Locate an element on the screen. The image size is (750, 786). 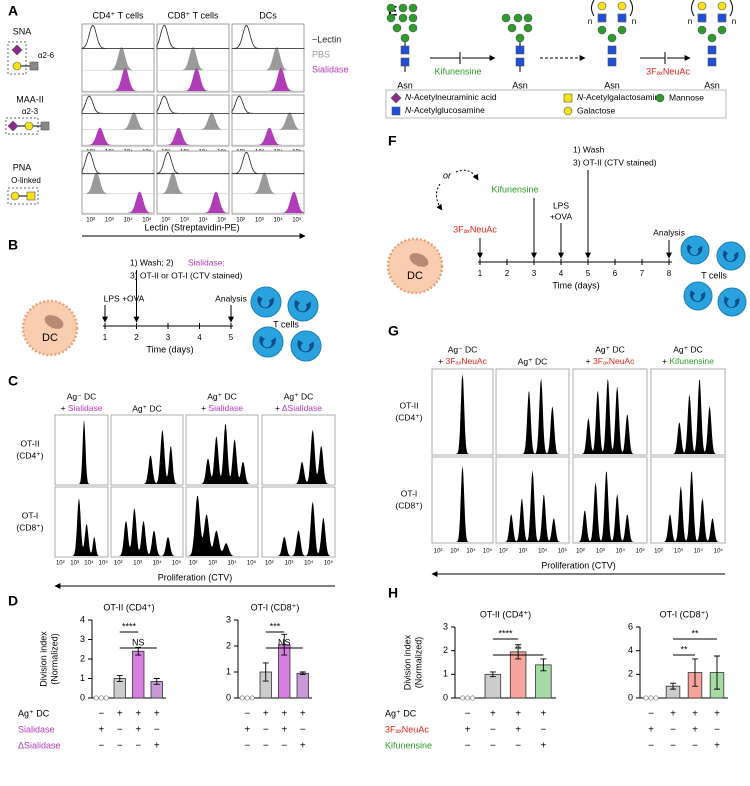
day-label: 2 is located at coordinates (136, 337).